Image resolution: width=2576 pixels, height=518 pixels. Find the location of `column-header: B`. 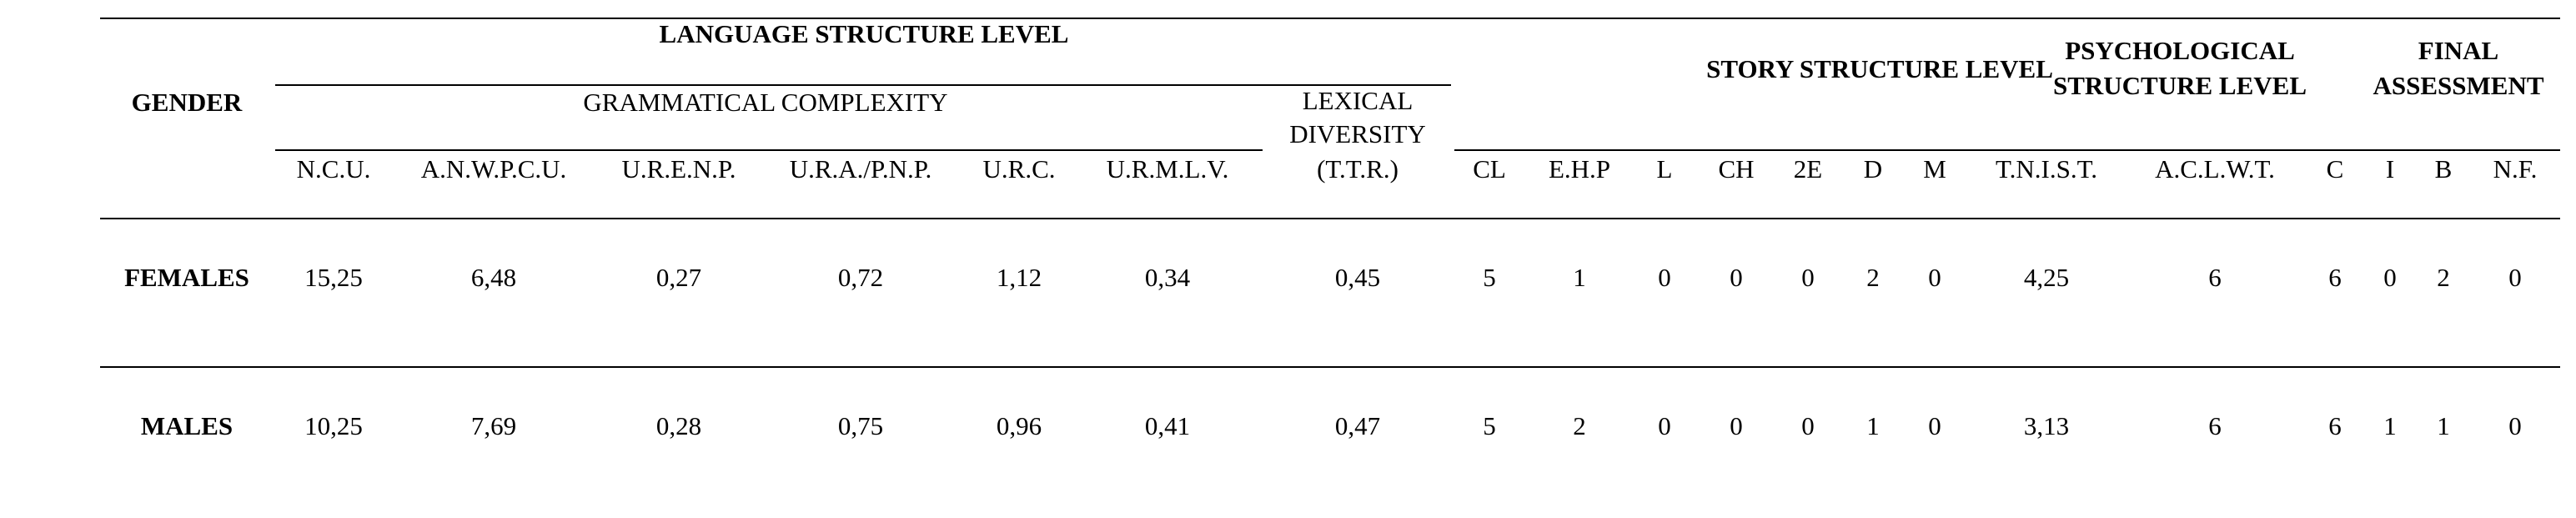

column-header: B is located at coordinates (2444, 169).